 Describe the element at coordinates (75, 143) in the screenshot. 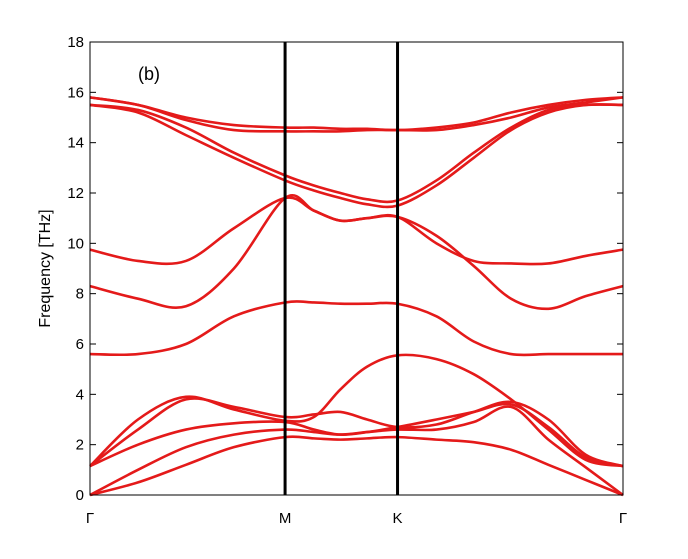

I see `y-tick-label: 14` at that location.